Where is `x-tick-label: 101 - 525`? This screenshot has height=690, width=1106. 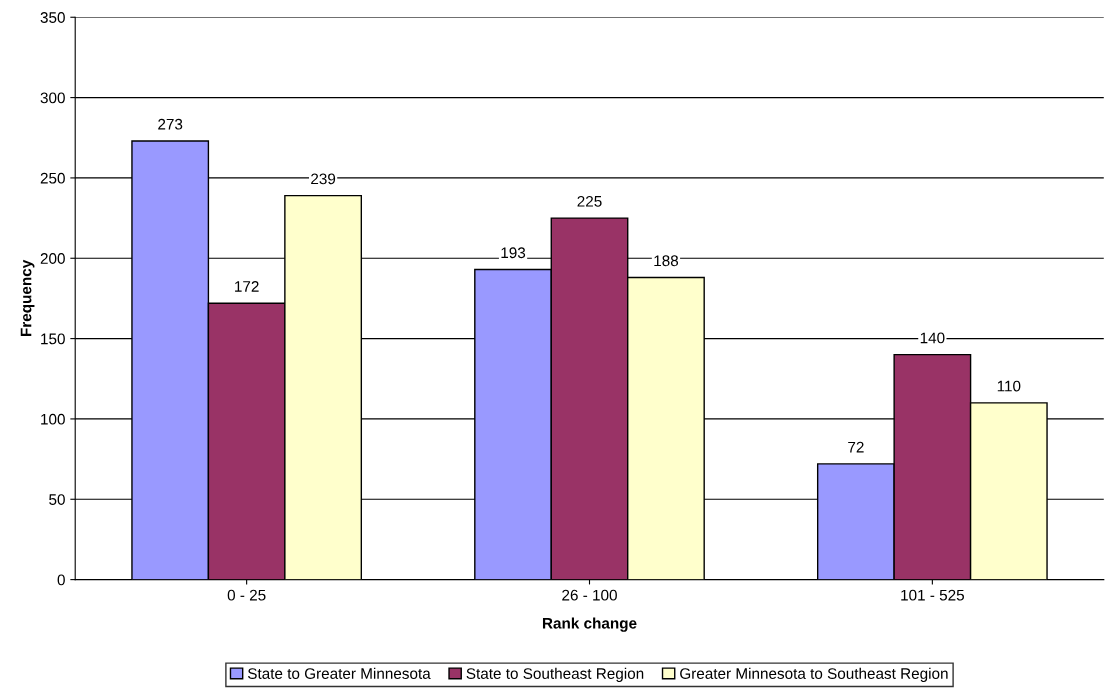
x-tick-label: 101 - 525 is located at coordinates (932, 595).